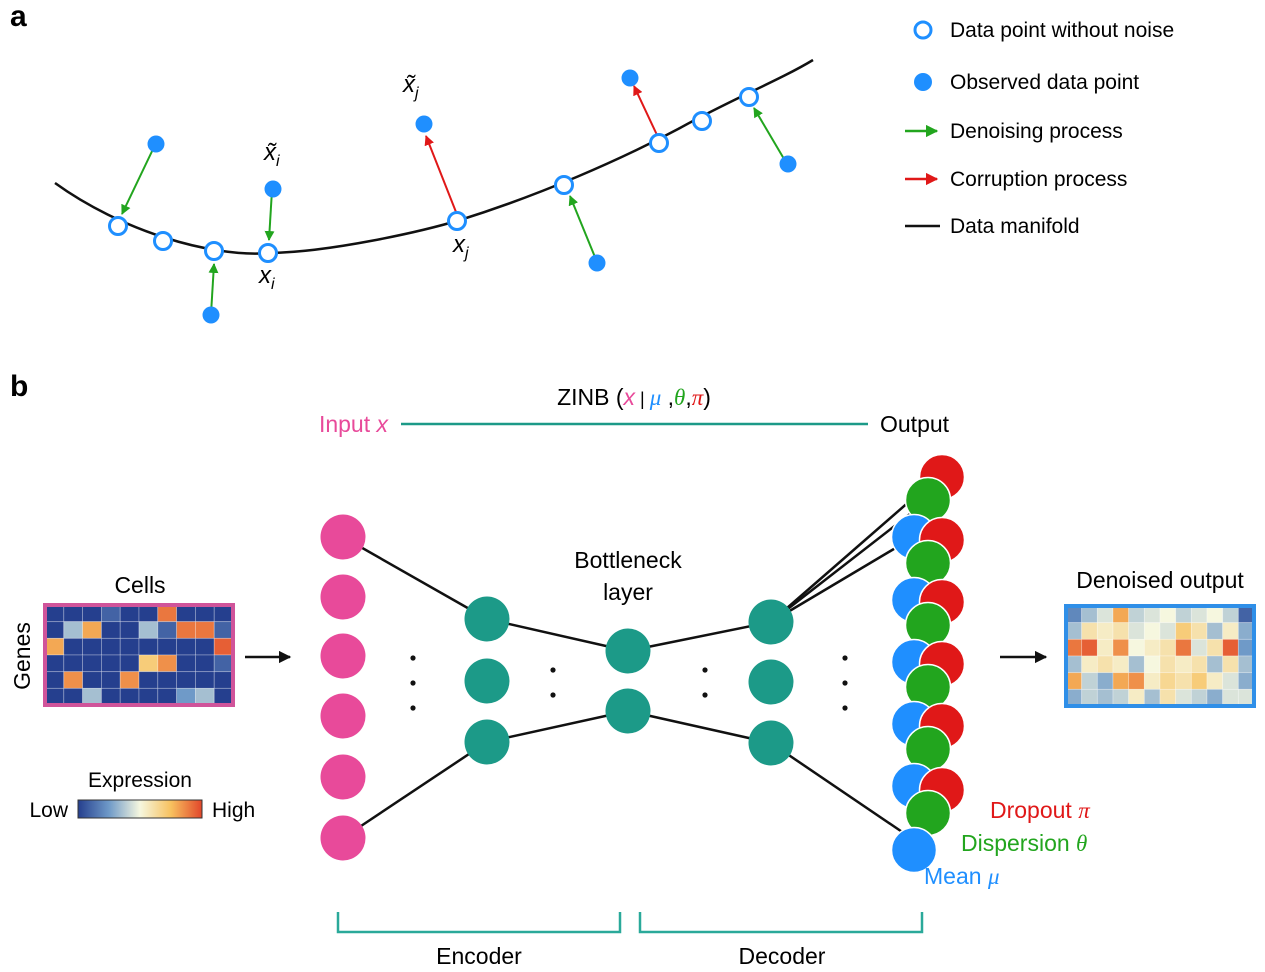 The height and width of the screenshot is (972, 1265). What do you see at coordinates (628, 560) in the screenshot?
I see `bottleneck-label-line1: Bottleneck` at bounding box center [628, 560].